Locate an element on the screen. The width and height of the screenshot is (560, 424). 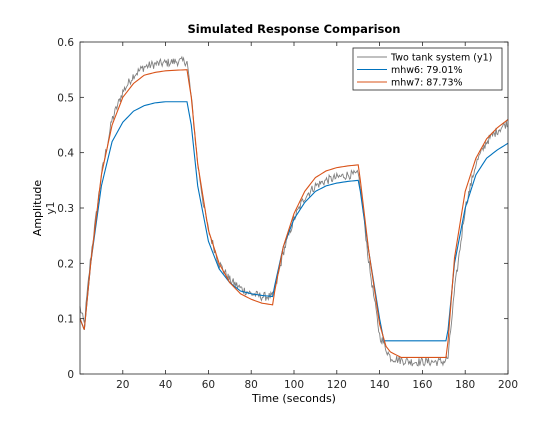
legend-label-3: mhw7: 87.73% is located at coordinates (427, 83).